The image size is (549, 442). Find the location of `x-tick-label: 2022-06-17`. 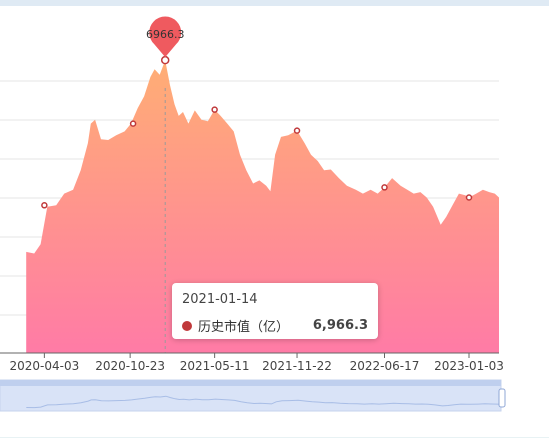

x-tick-label: 2022-06-17 is located at coordinates (385, 366).